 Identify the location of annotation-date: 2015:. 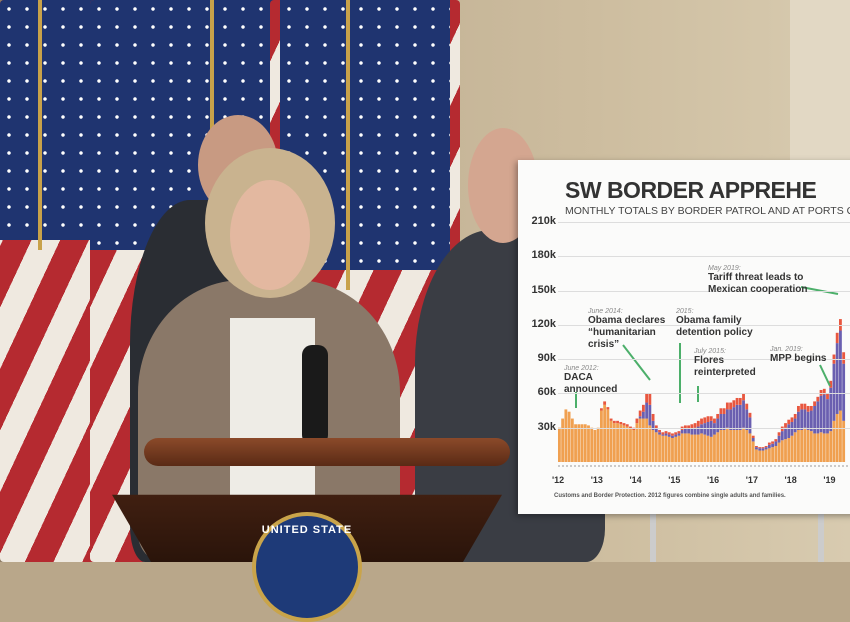
(685, 311).